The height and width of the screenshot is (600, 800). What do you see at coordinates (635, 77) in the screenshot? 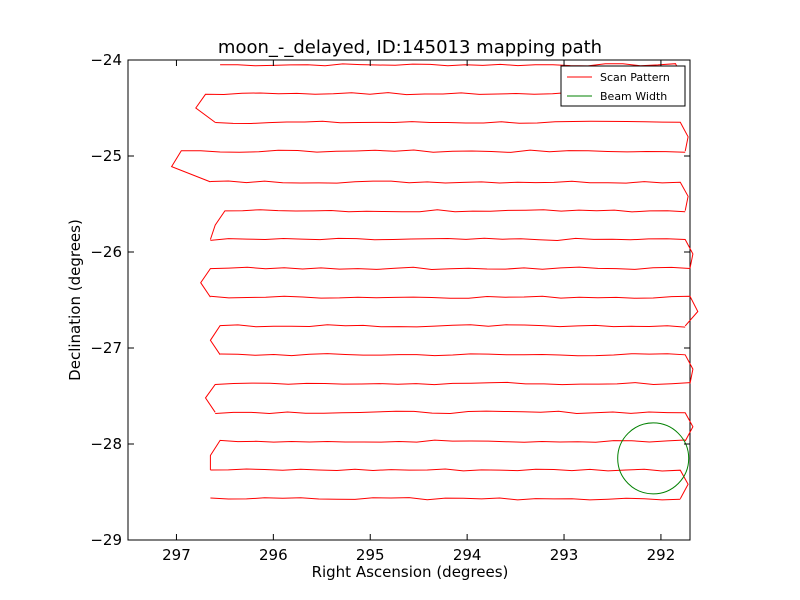
I see `legend-scan-pattern-label: Scan Pattern` at bounding box center [635, 77].